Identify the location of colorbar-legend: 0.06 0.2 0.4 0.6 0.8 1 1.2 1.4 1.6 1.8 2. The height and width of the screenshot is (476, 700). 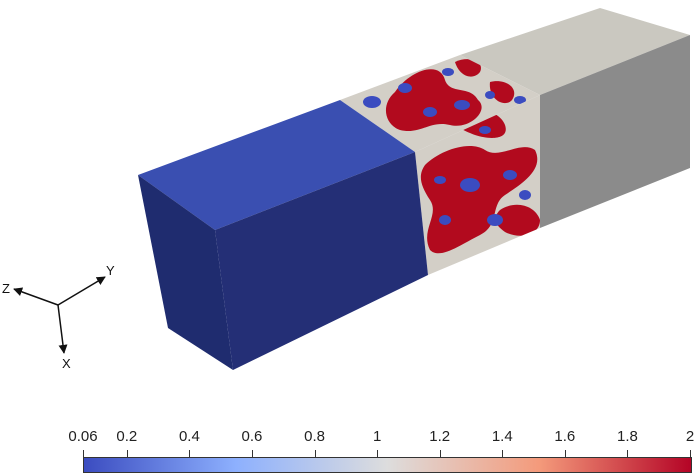
(350, 447).